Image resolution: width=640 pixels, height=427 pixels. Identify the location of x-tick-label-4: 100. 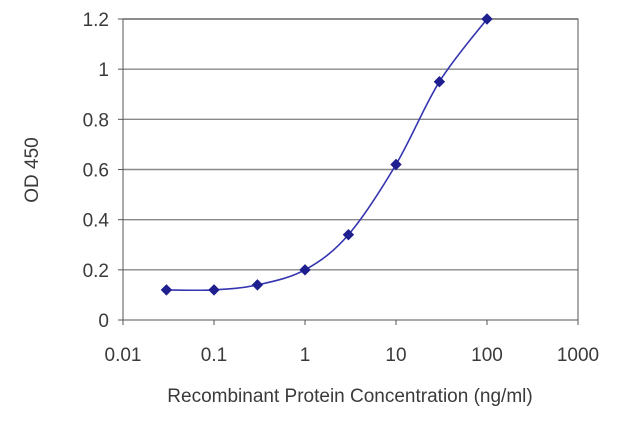
(487, 355).